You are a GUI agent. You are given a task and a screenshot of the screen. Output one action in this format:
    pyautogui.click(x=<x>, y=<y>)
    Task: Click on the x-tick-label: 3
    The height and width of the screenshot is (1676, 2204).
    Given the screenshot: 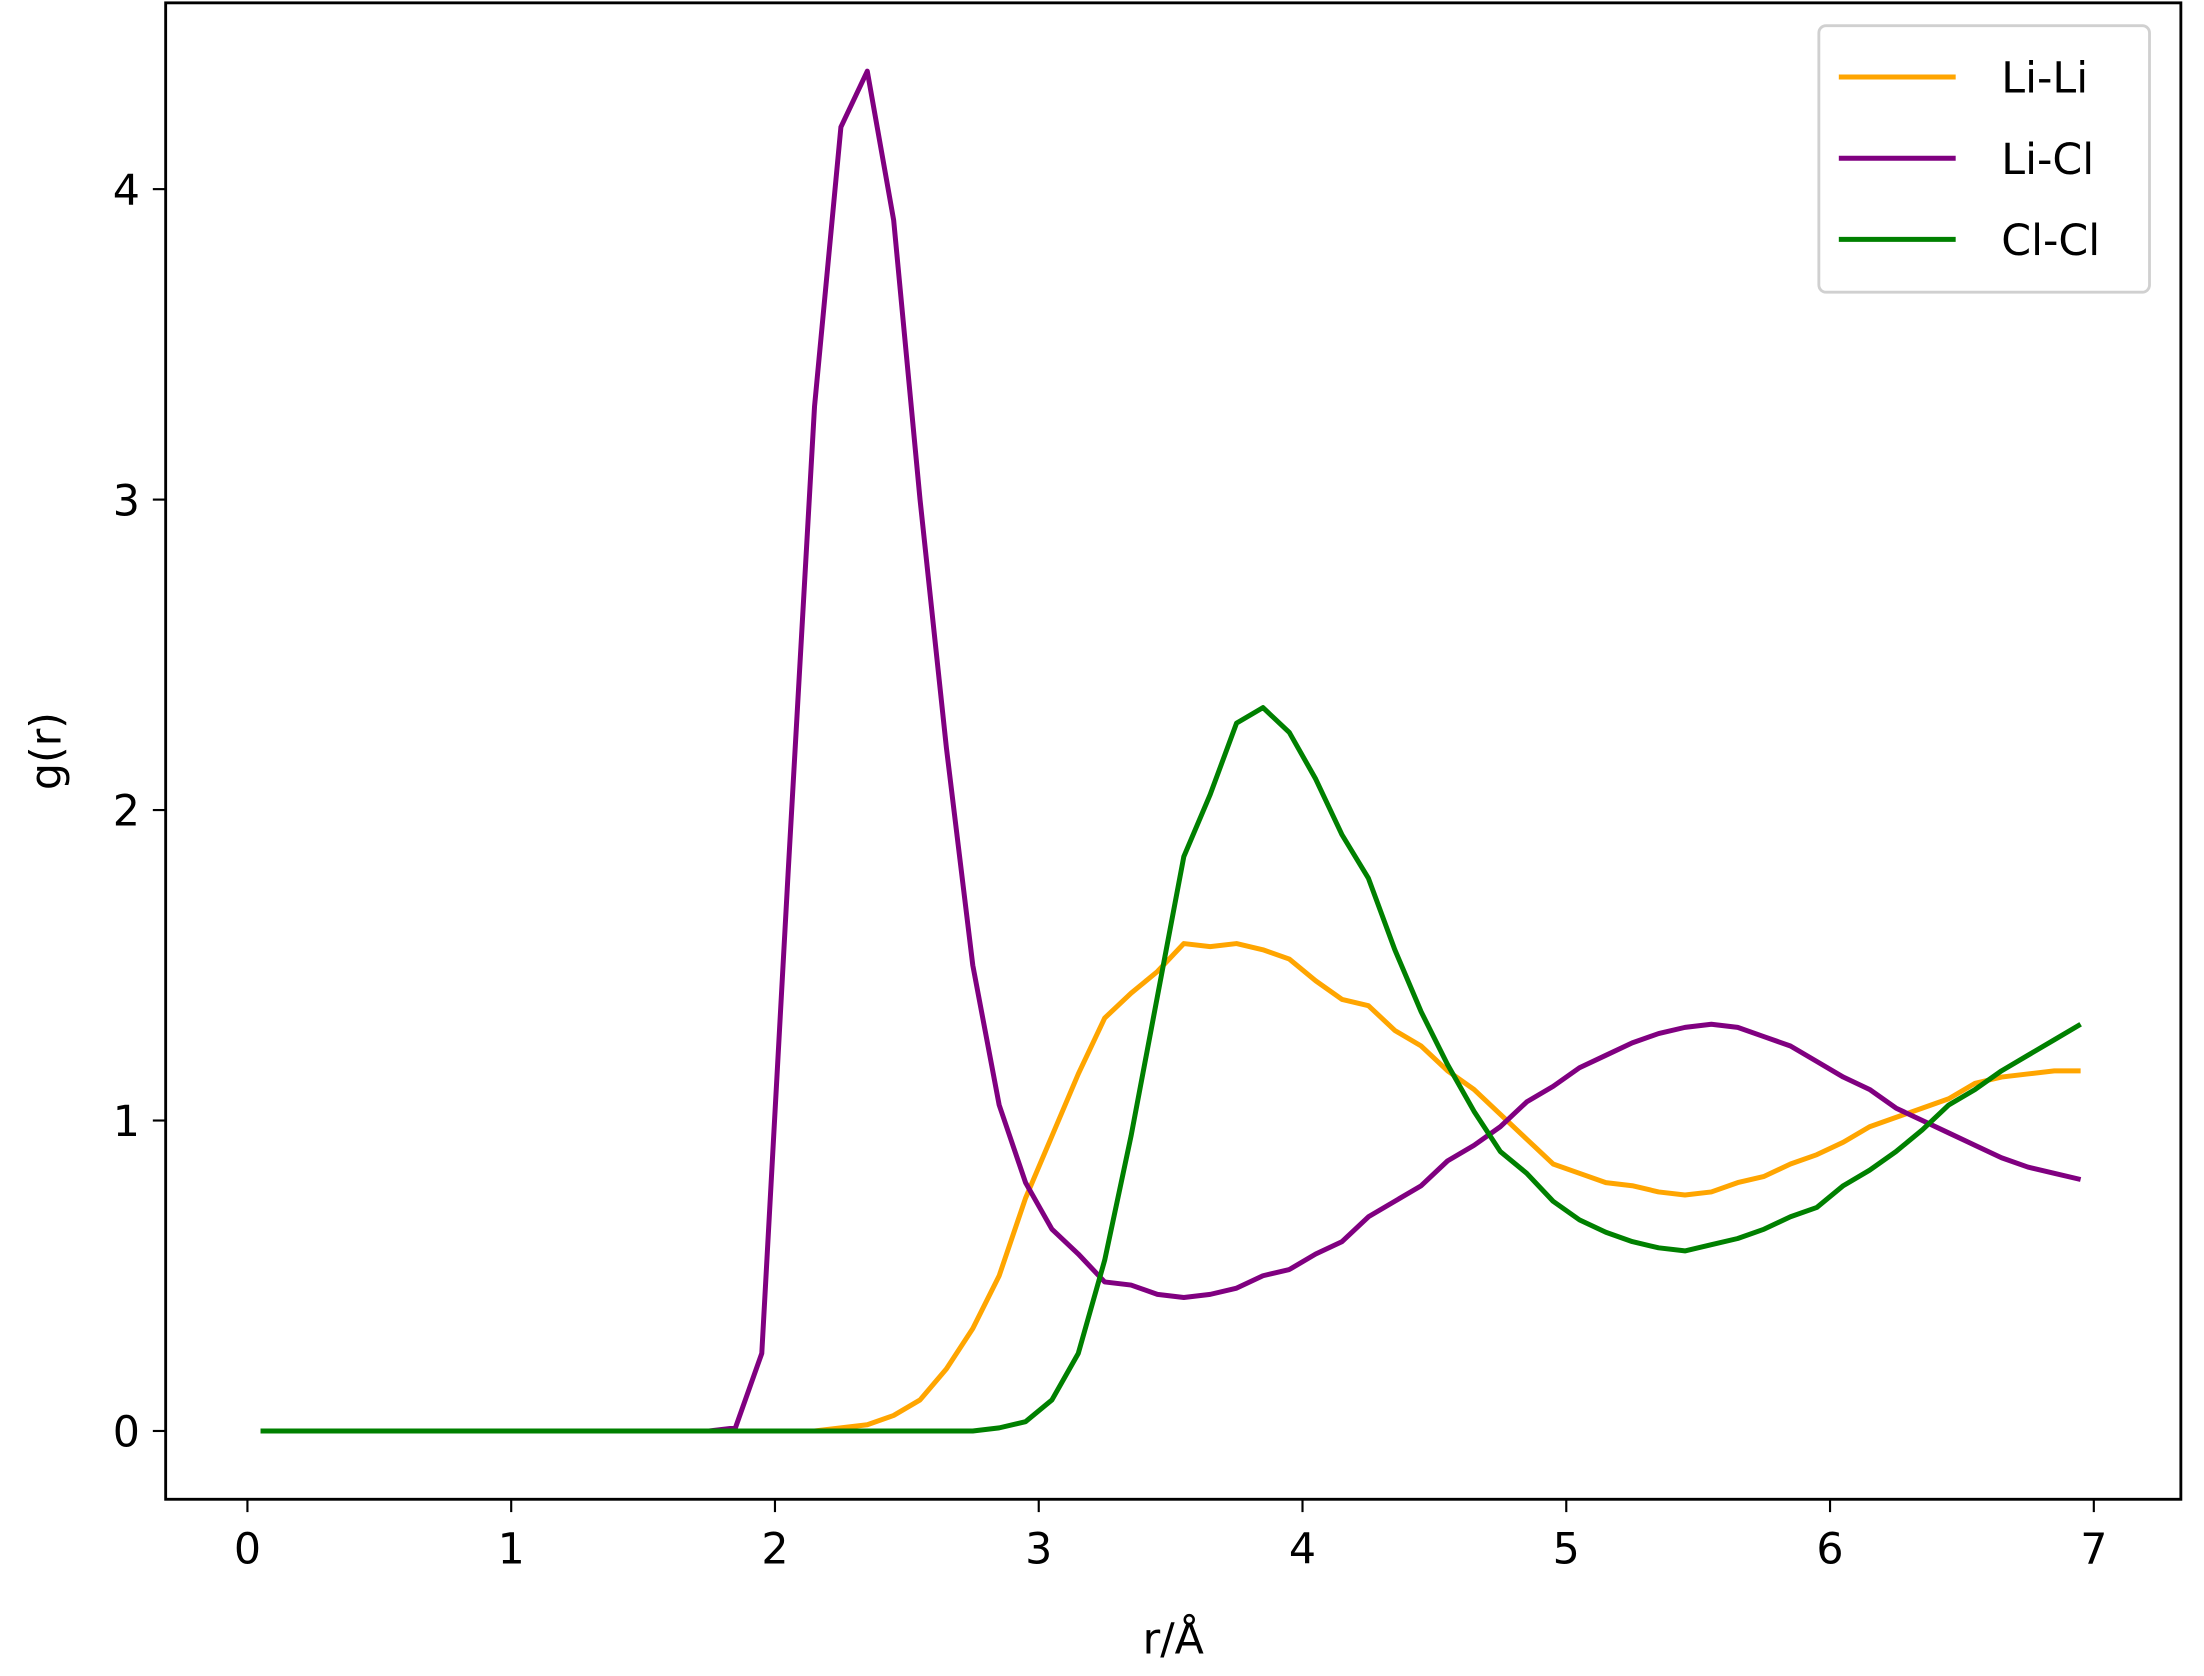 What is the action you would take?
    pyautogui.click(x=1038, y=1549)
    